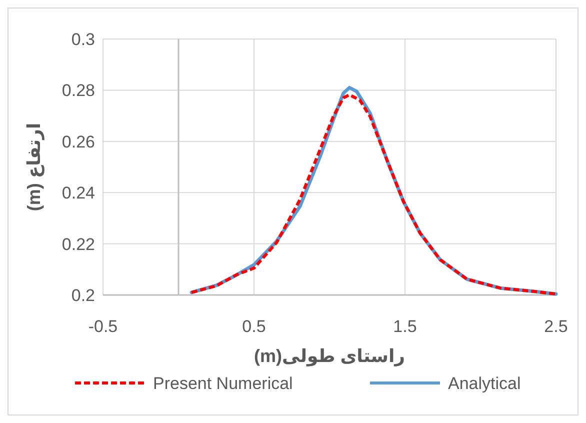 The width and height of the screenshot is (586, 423). What do you see at coordinates (83, 295) in the screenshot?
I see `y-tick-label: 0.2` at bounding box center [83, 295].